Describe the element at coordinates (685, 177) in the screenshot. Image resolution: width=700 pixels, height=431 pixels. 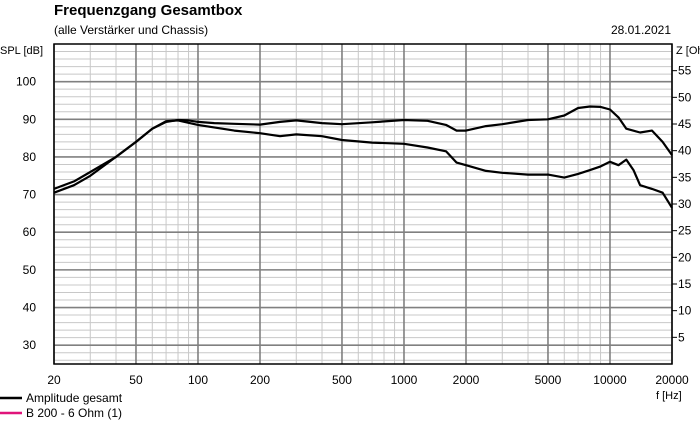
I see `y2-tick-label: 35` at that location.